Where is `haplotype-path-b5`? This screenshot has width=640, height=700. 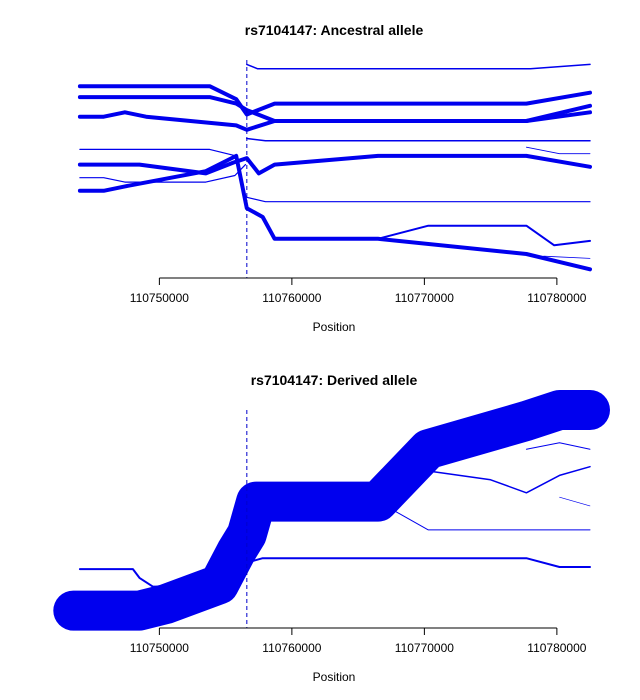 haplotype-path-b5 is located at coordinates (558, 446).